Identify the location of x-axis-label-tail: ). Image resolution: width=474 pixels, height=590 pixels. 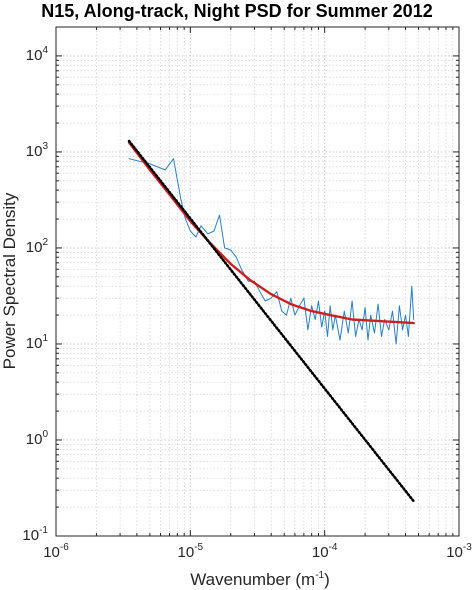
(327, 579).